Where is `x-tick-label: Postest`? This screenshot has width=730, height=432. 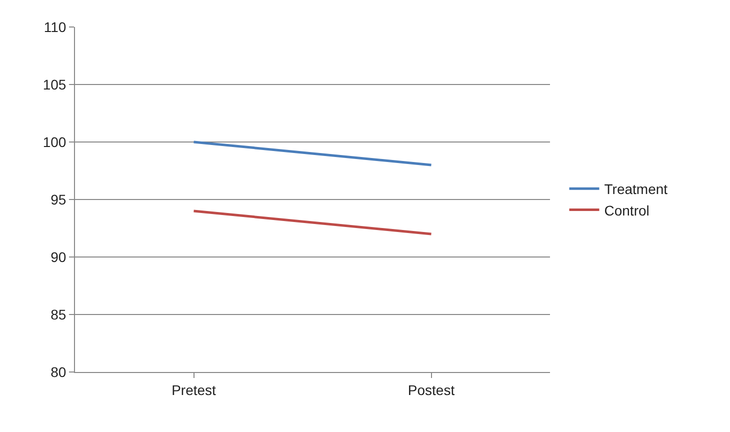
x-tick-label: Postest is located at coordinates (431, 390).